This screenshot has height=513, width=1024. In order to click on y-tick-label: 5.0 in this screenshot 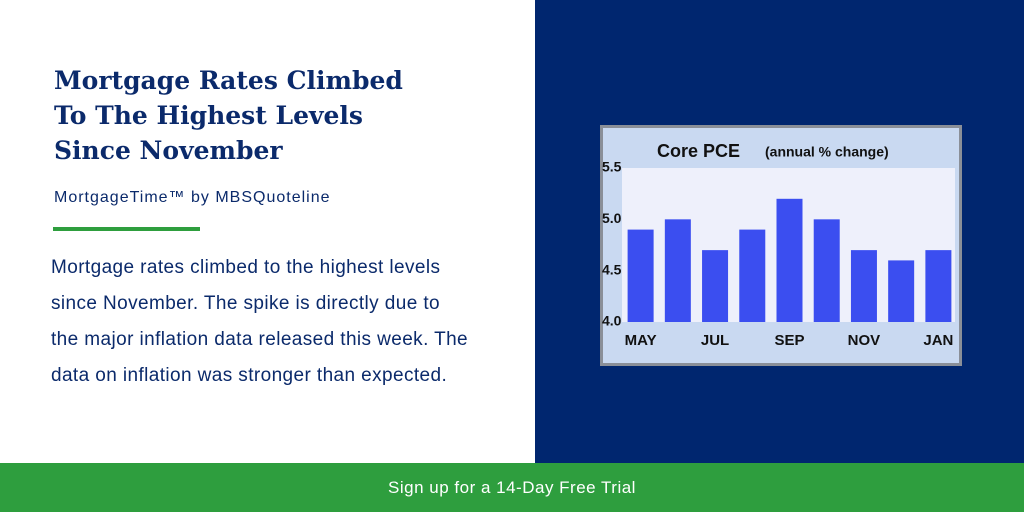, I will do `click(612, 218)`.